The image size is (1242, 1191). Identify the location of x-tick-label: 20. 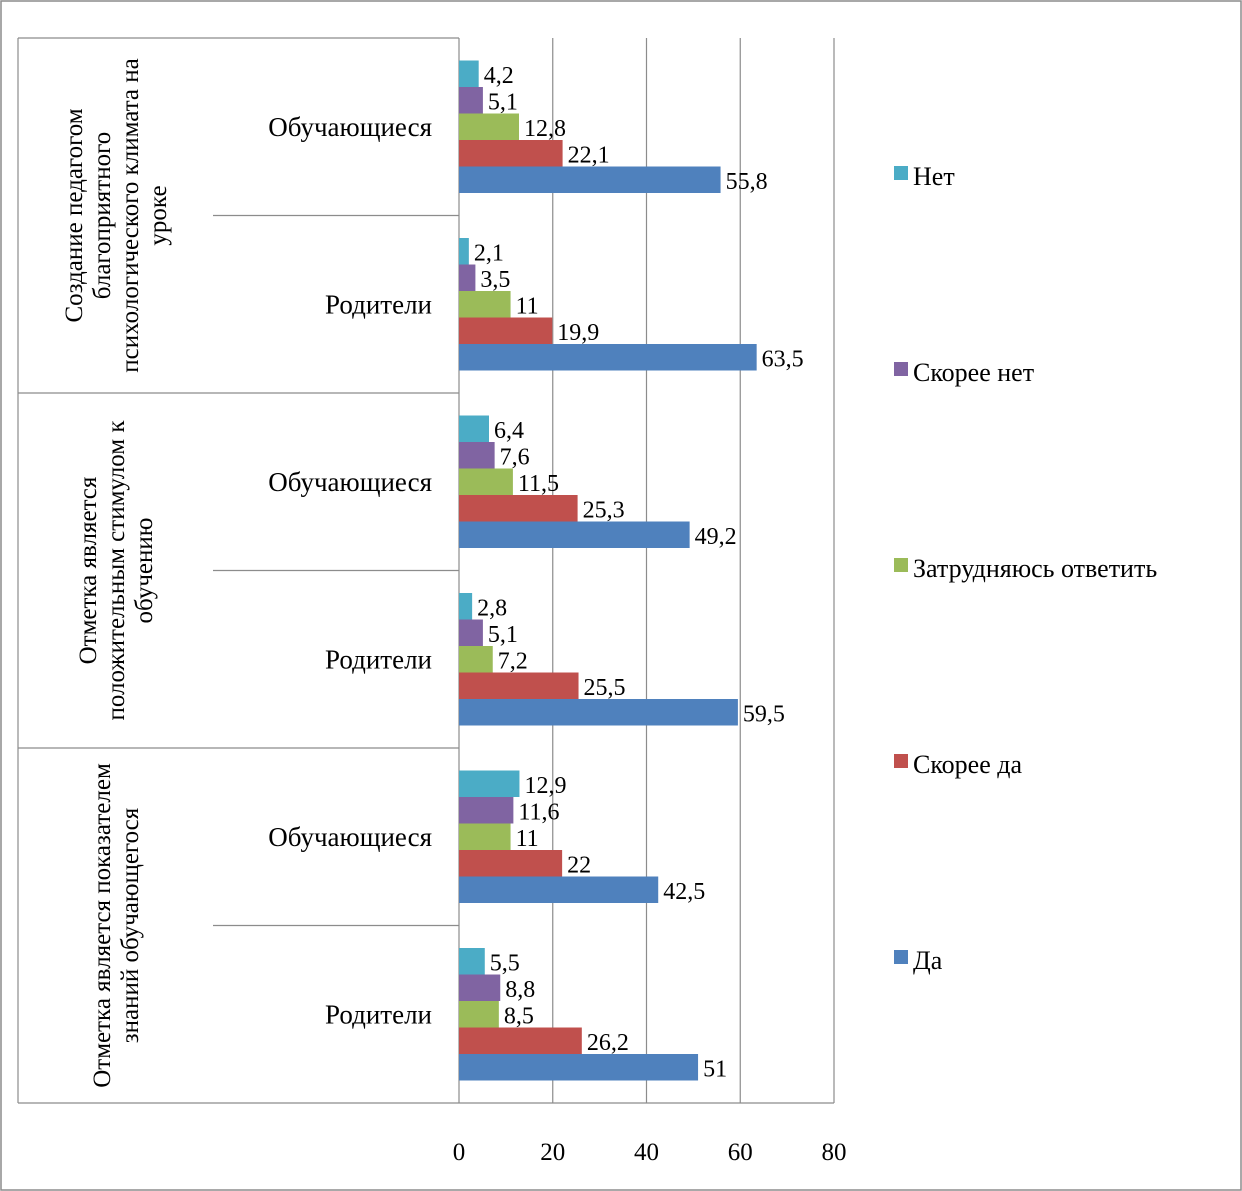
(552, 1152).